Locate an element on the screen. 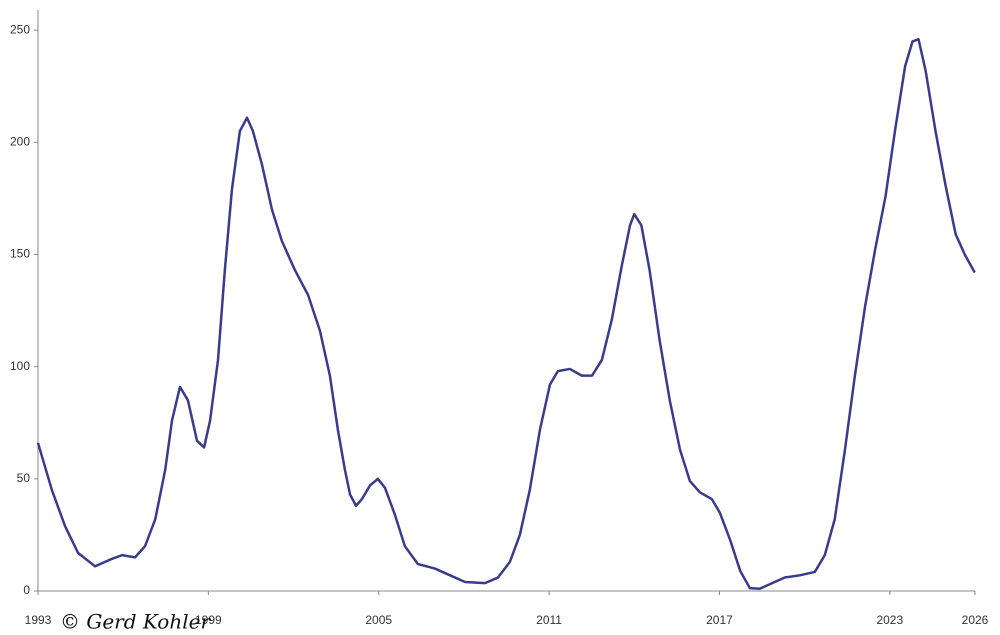 This screenshot has height=635, width=1000. y-tick-label: 250 is located at coordinates (20, 29).